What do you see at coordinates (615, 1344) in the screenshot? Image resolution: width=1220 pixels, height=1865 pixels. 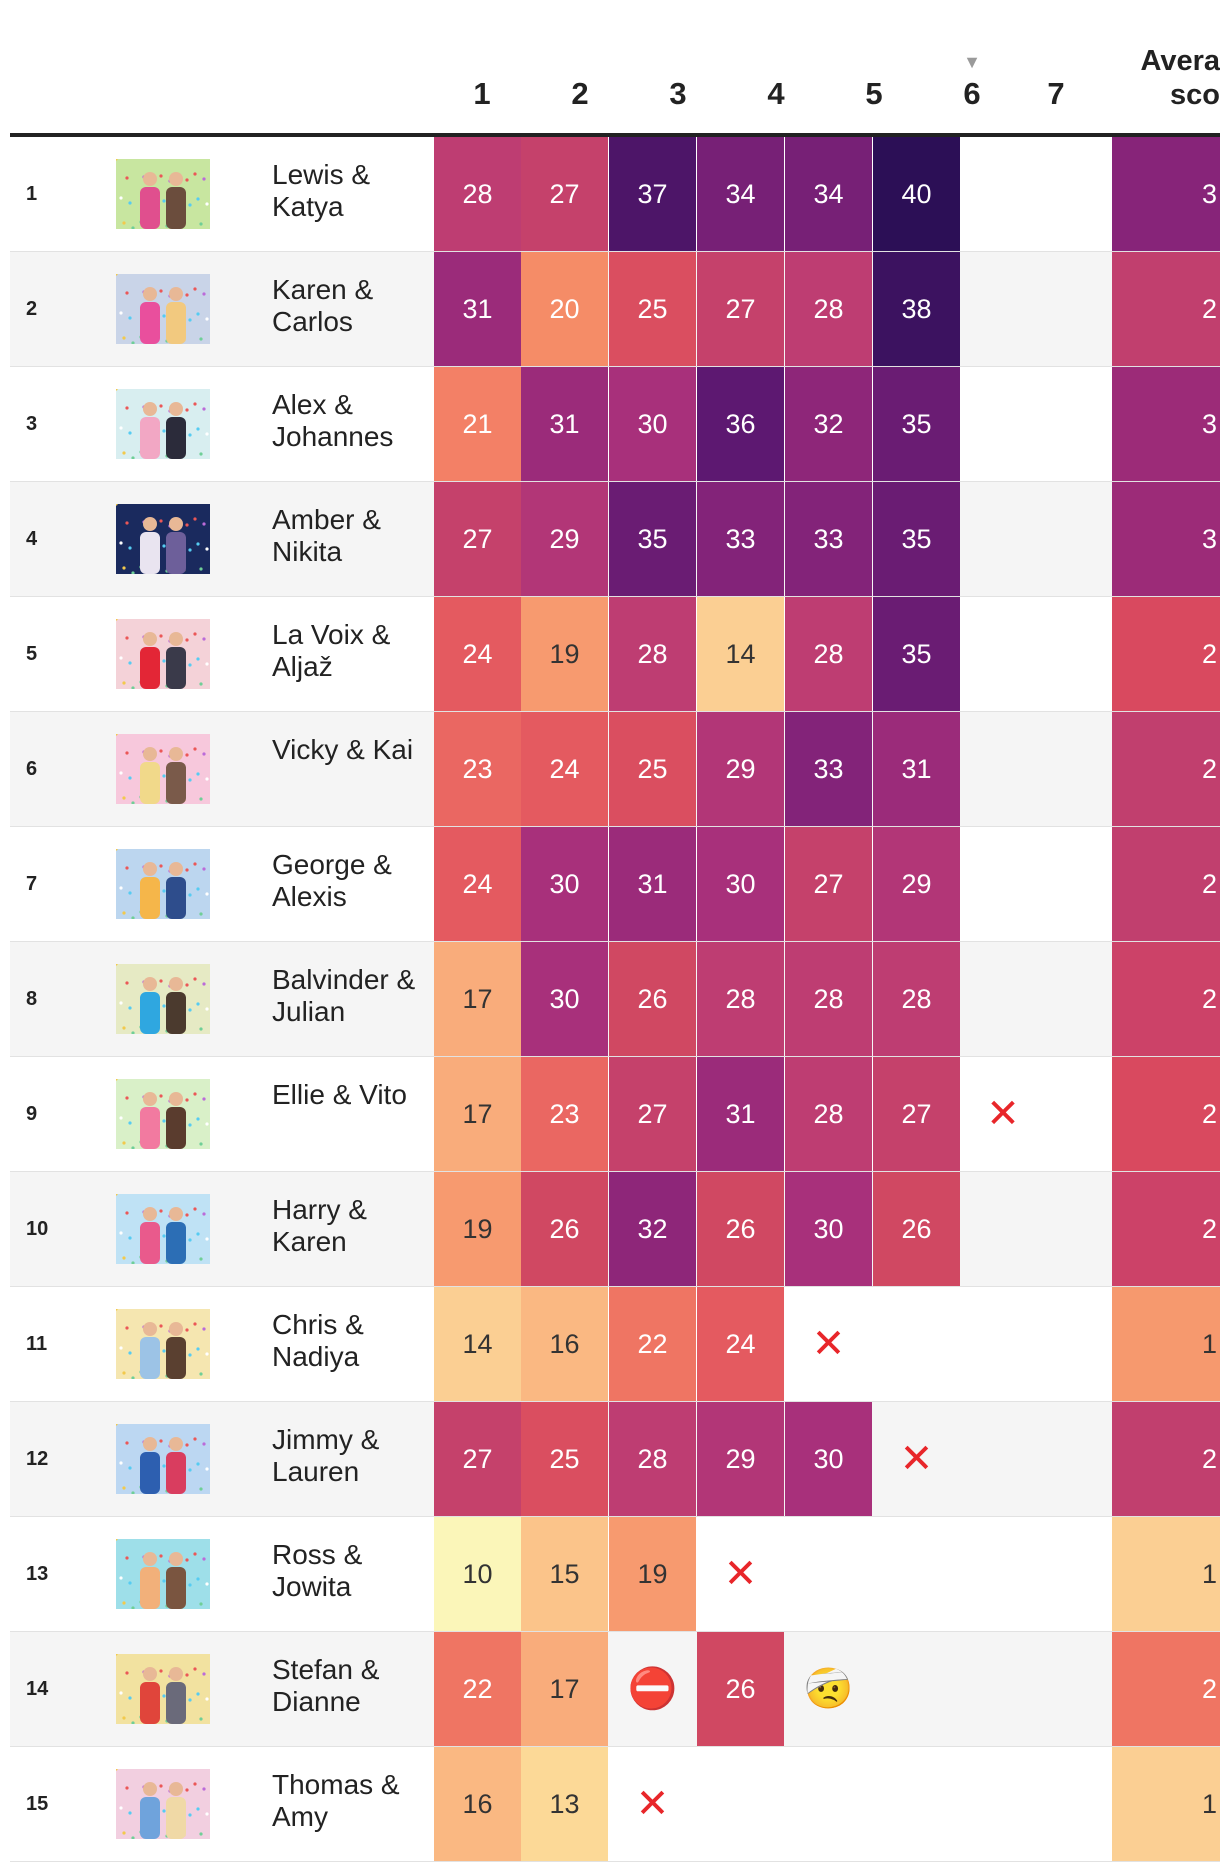 I see `table-row: 11 Chris & Nadiya 14 16 22 24 ✕ 1` at bounding box center [615, 1344].